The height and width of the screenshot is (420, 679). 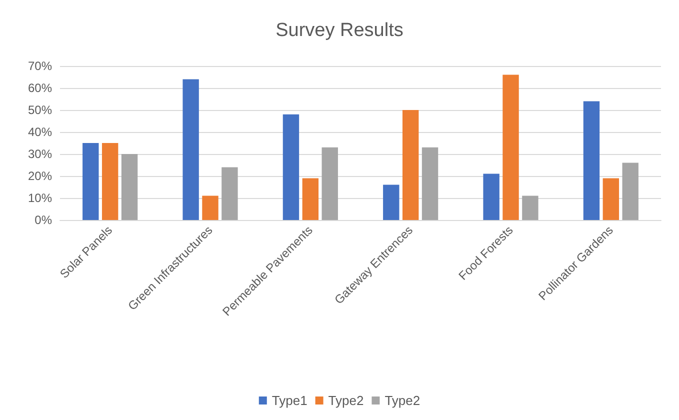 I want to click on chart-title: Survey Results, so click(x=340, y=30).